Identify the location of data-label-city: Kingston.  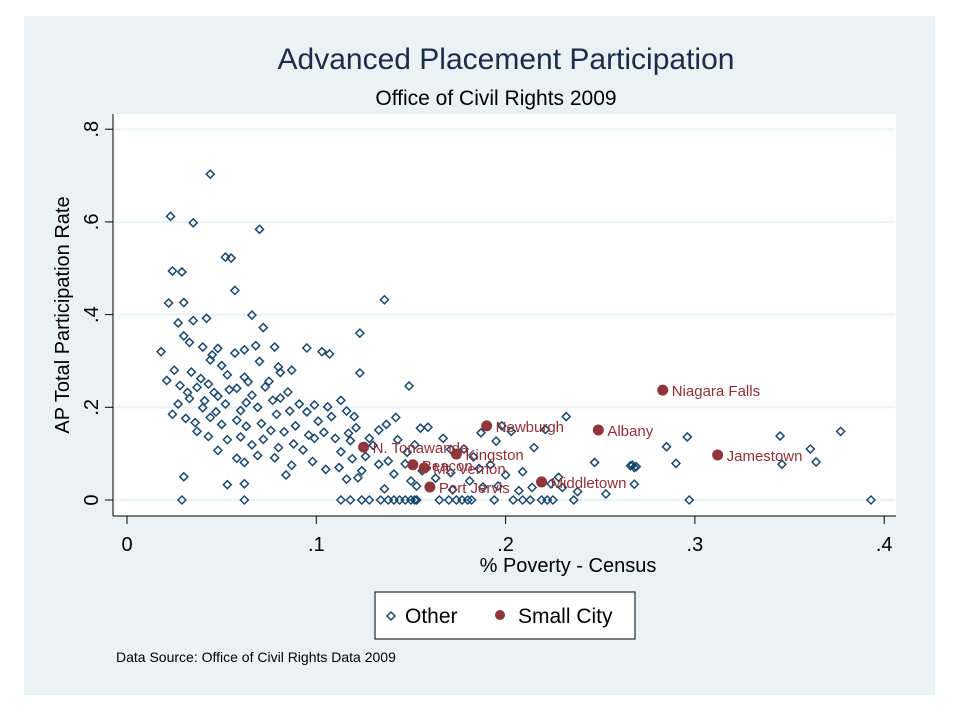
(494, 455).